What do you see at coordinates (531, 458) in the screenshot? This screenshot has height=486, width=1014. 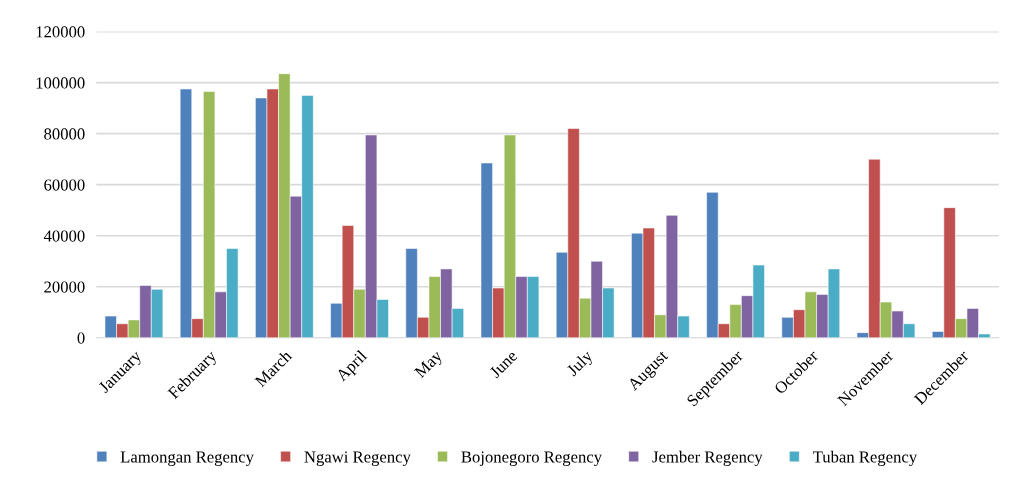 I see `legend-label: Bojonegoro Regency` at bounding box center [531, 458].